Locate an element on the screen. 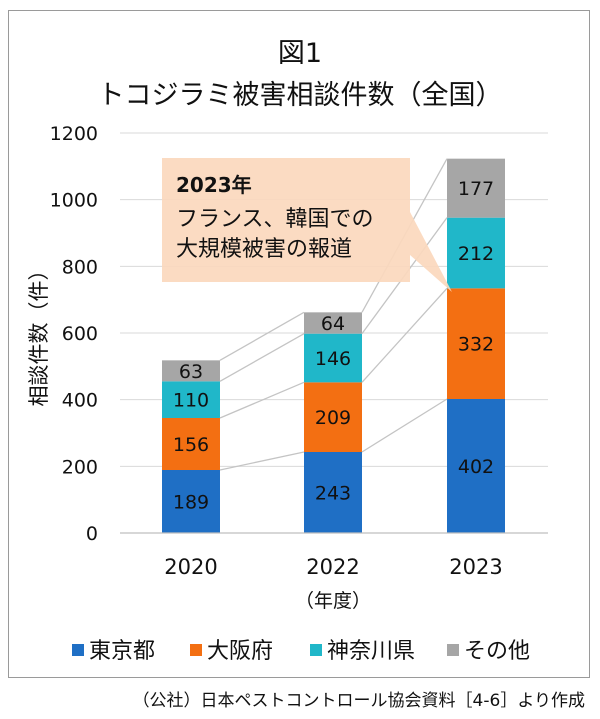 This screenshot has width=600, height=719. bar-data-label: 63 is located at coordinates (191, 372).